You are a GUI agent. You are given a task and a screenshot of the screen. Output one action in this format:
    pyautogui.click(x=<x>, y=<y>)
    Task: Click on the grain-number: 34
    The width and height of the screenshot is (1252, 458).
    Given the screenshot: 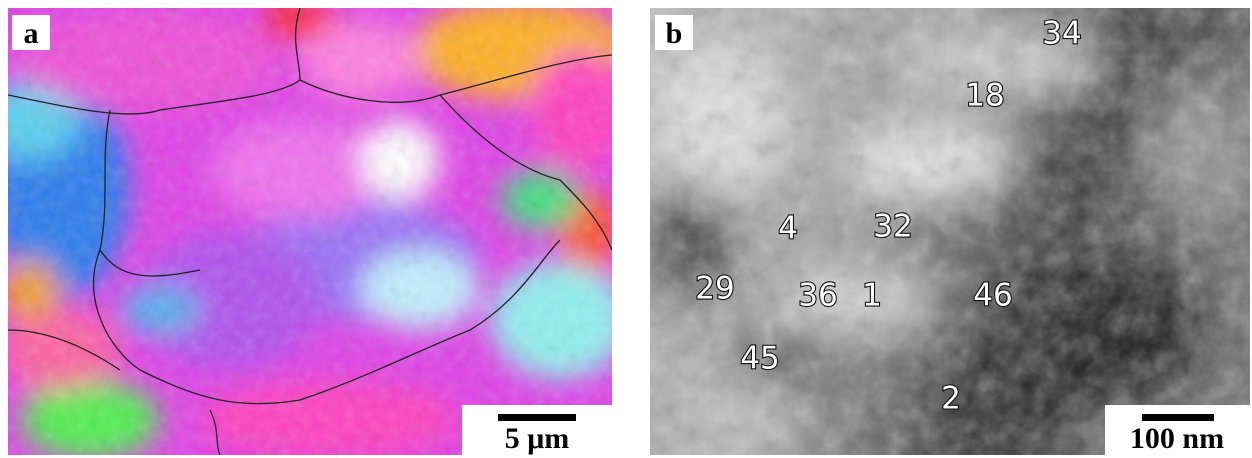 What is the action you would take?
    pyautogui.click(x=1061, y=34)
    